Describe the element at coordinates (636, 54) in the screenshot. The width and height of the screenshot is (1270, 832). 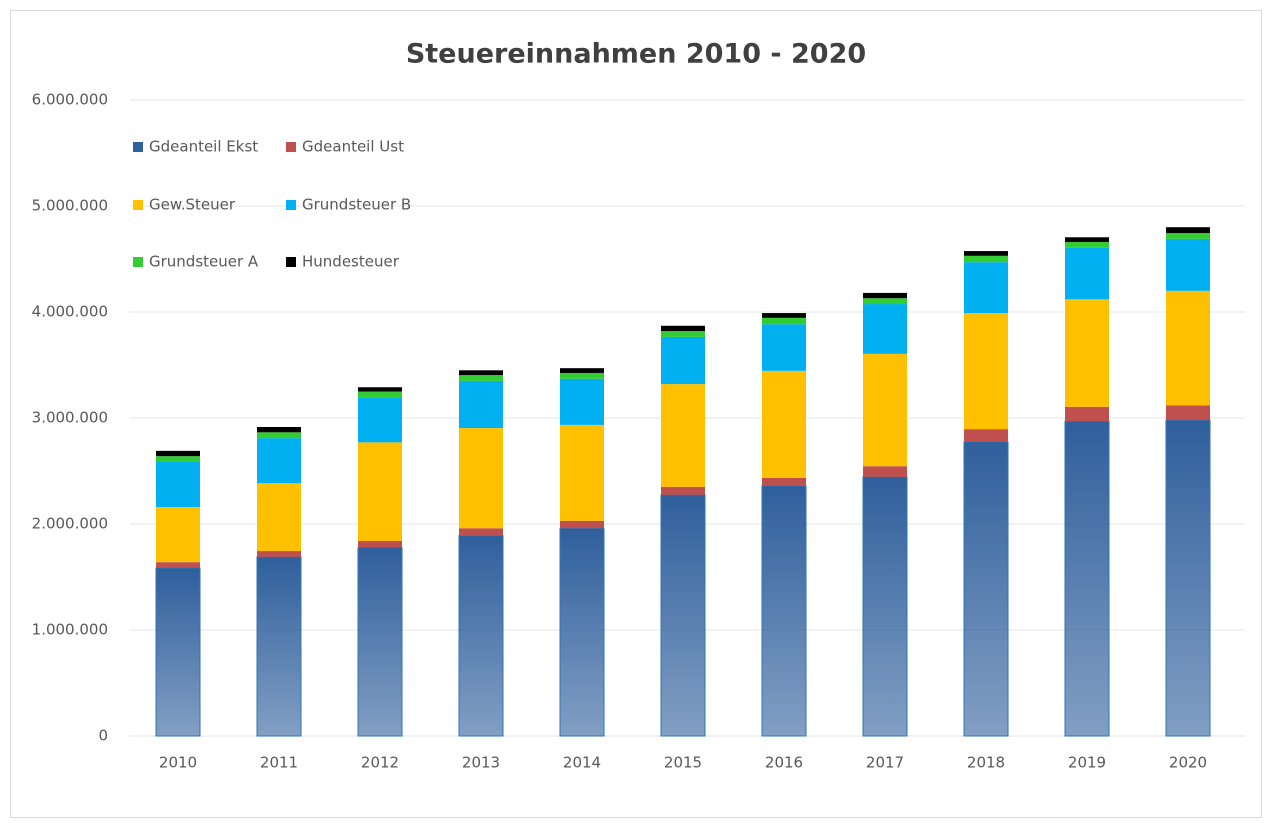
I see `chart-title: Steuereinnahmen 2010 - 2020` at that location.